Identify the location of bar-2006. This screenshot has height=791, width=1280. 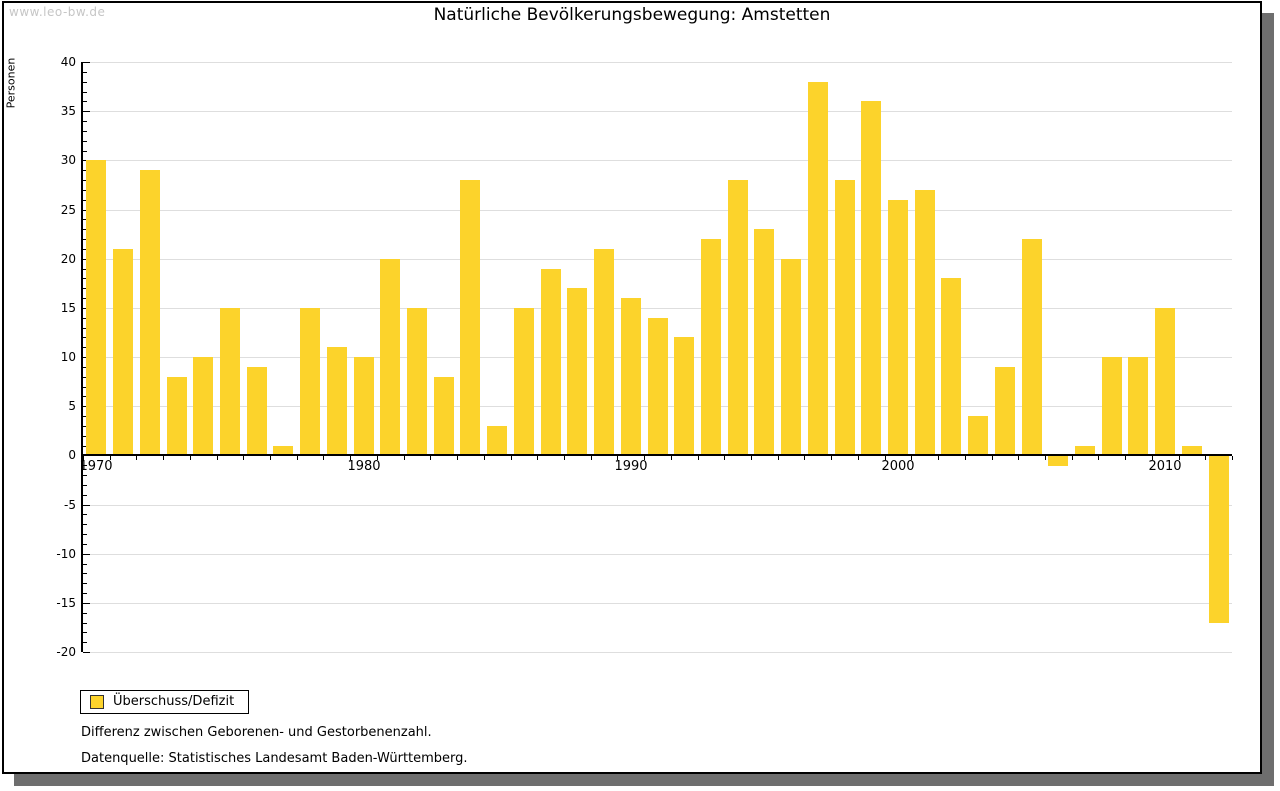
(1058, 461).